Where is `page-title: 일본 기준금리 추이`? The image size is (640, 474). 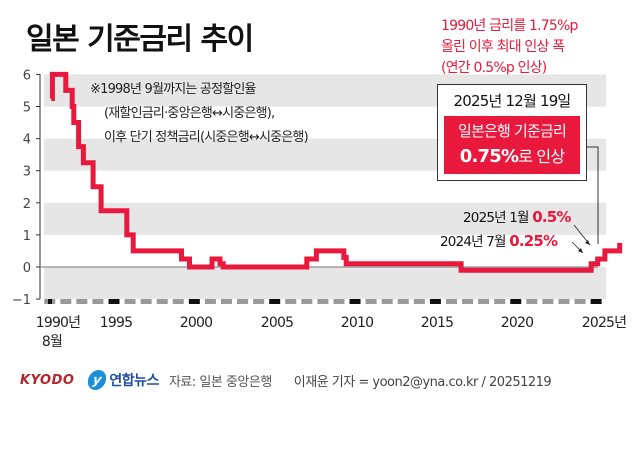
page-title: 일본 기준금리 추이 is located at coordinates (140, 39).